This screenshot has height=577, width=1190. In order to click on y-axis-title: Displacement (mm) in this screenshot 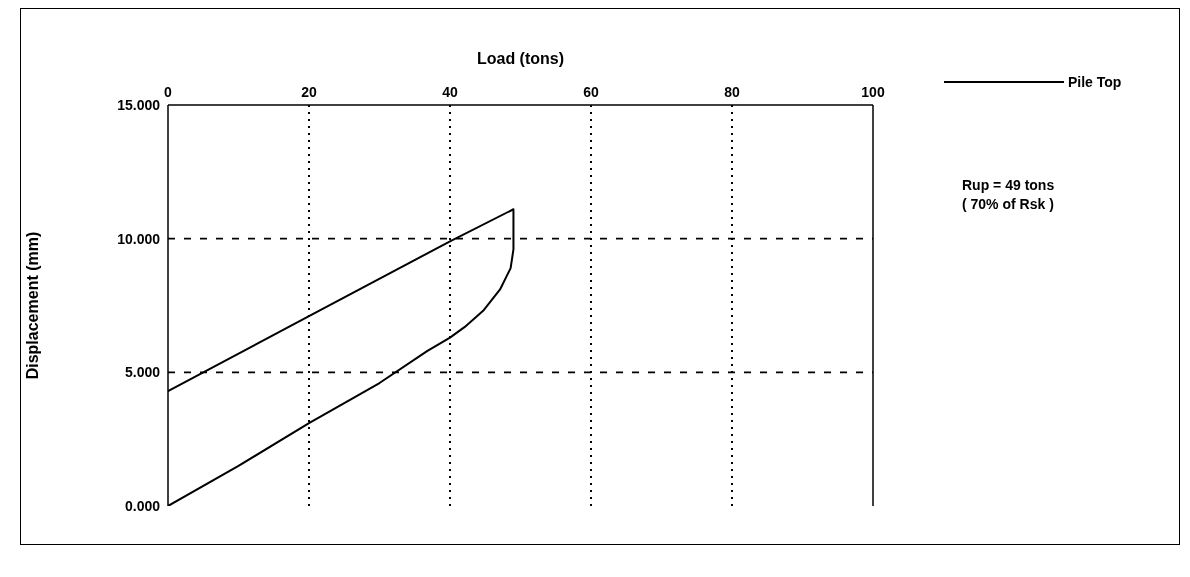, I will do `click(32, 305)`.